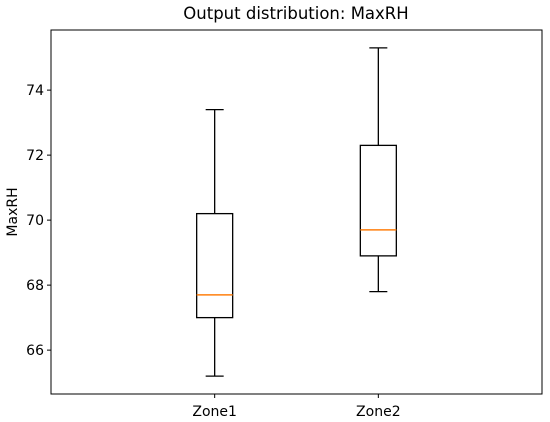 This screenshot has height=422, width=550. Describe the element at coordinates (35, 286) in the screenshot. I see `y-tick-label: 68` at that location.